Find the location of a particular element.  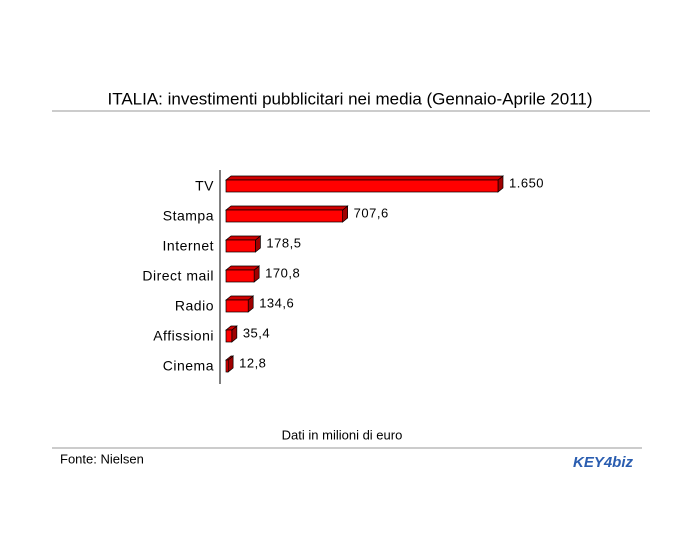

category-label: TV is located at coordinates (204, 186).